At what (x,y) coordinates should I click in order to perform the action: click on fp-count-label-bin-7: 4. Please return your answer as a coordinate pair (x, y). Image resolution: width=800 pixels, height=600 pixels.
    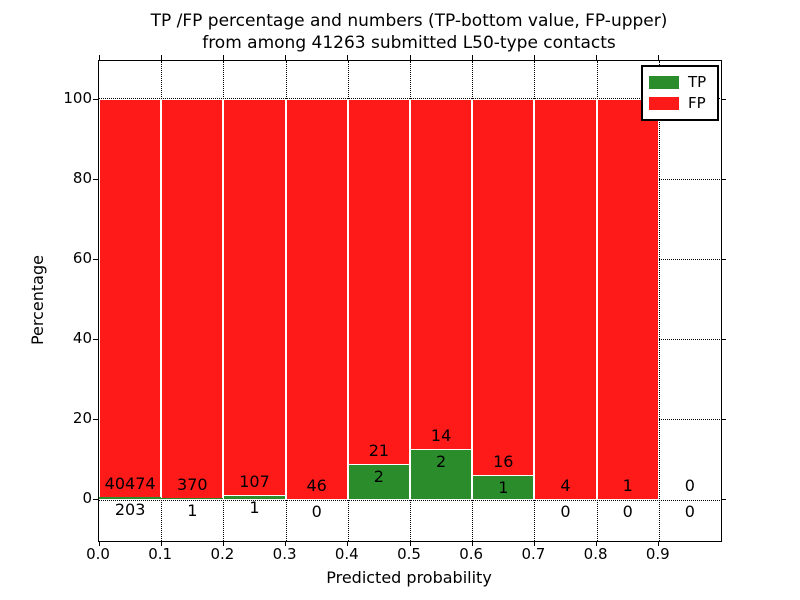
    Looking at the image, I should click on (565, 485).